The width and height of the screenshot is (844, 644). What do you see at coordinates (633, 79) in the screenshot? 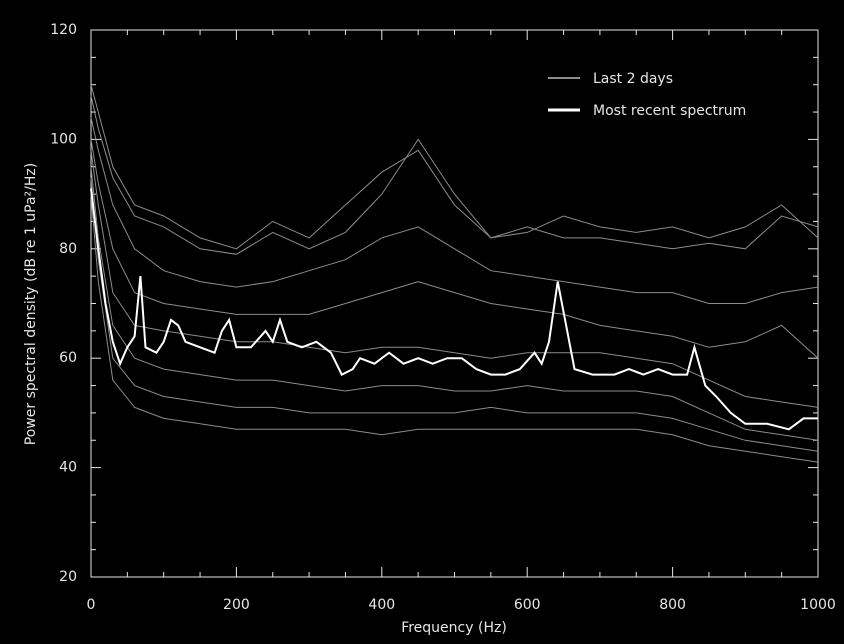
I see `legend-label: Last 2 days` at bounding box center [633, 79].